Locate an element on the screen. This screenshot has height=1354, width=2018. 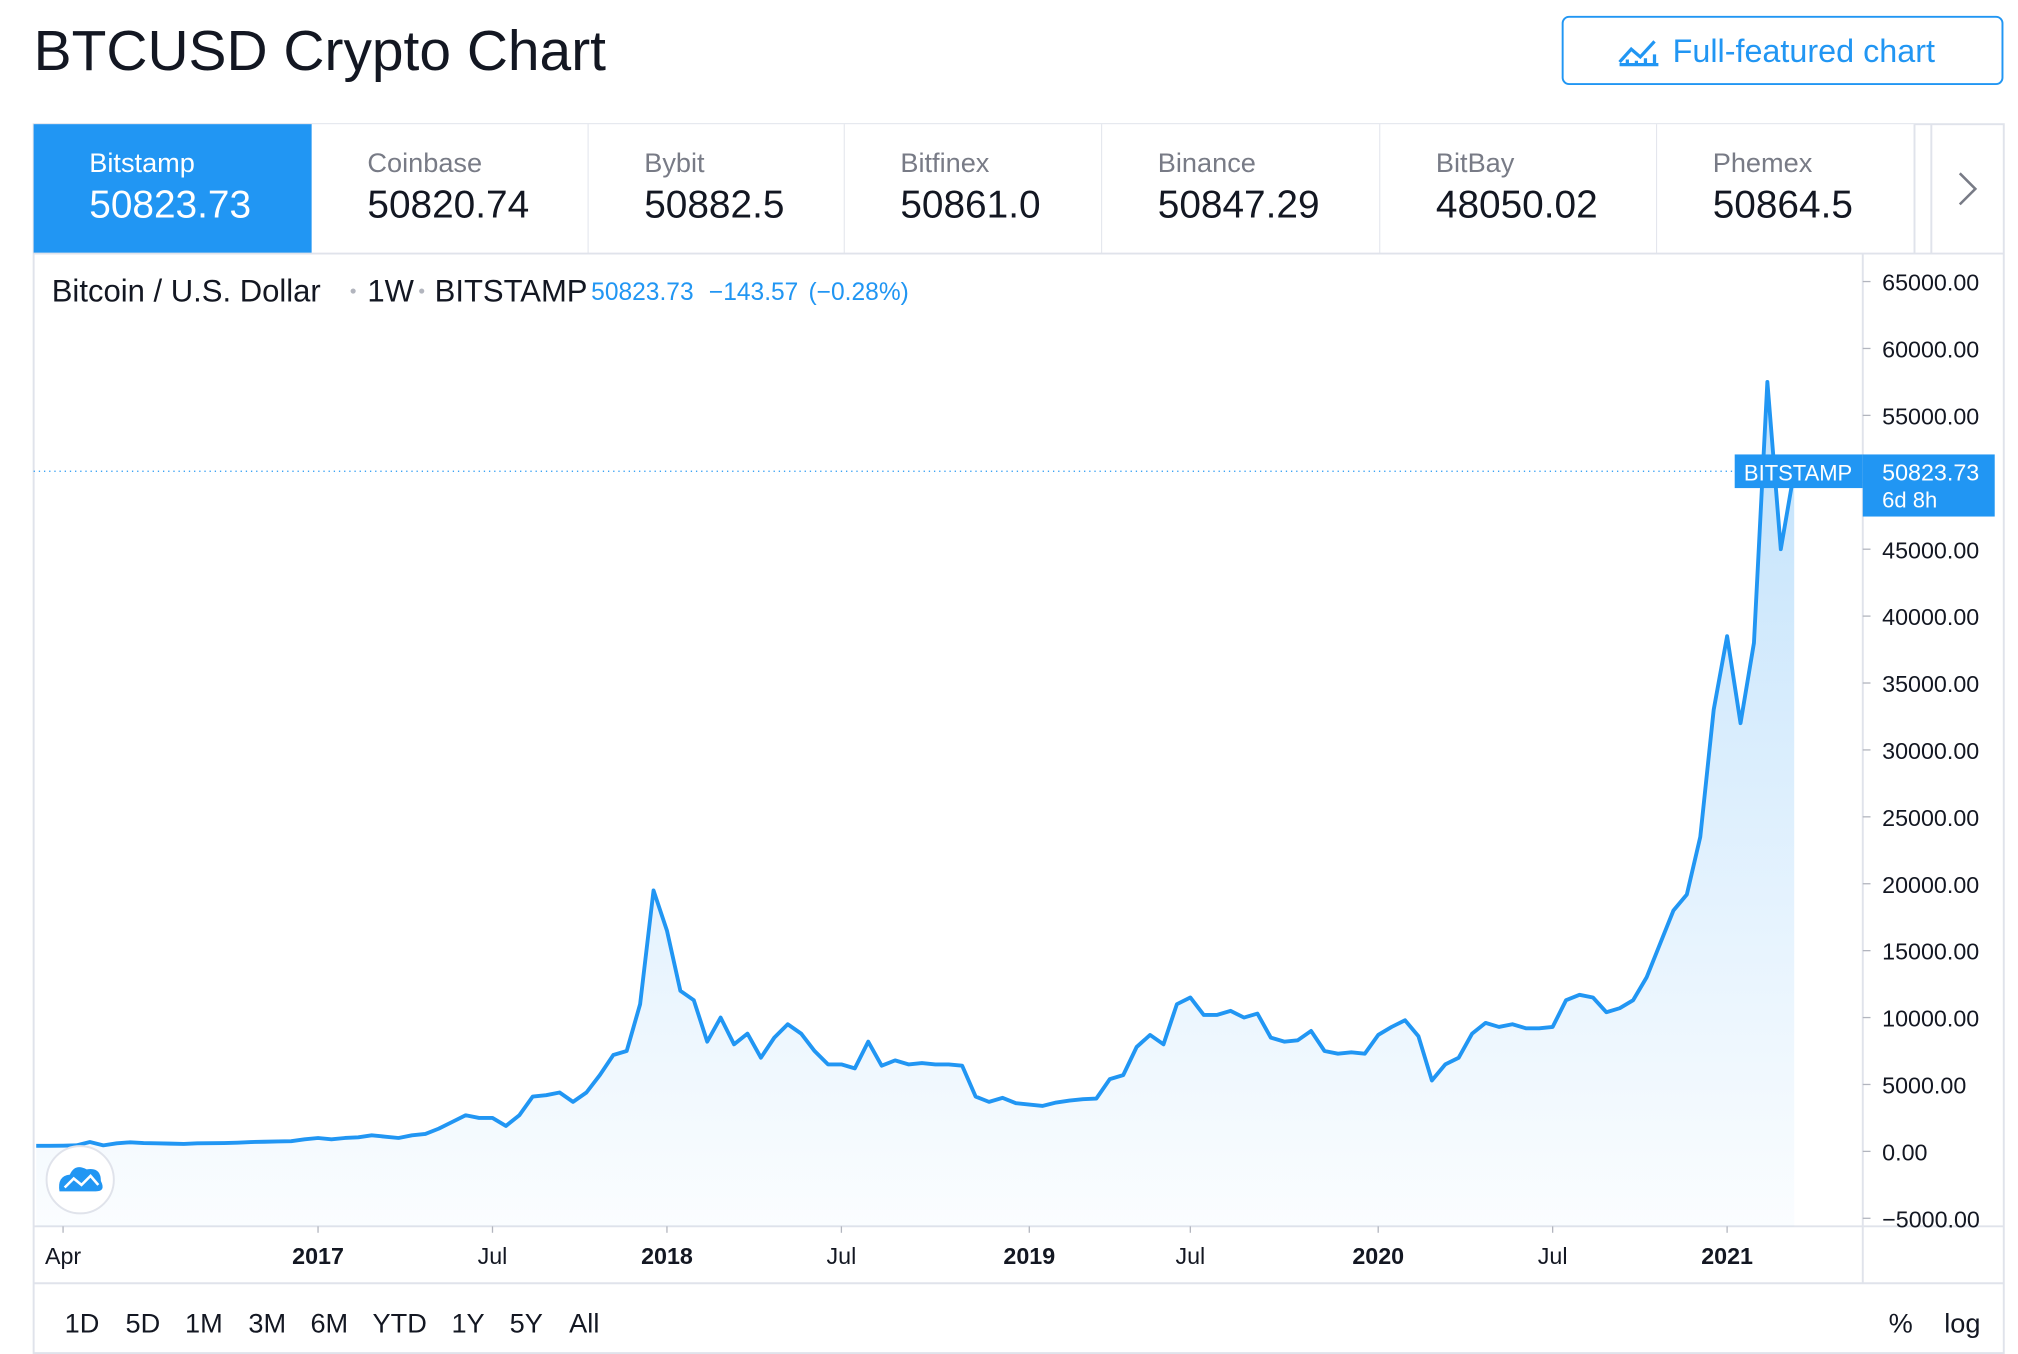
exchange-tag-bg is located at coordinates (1798, 471).